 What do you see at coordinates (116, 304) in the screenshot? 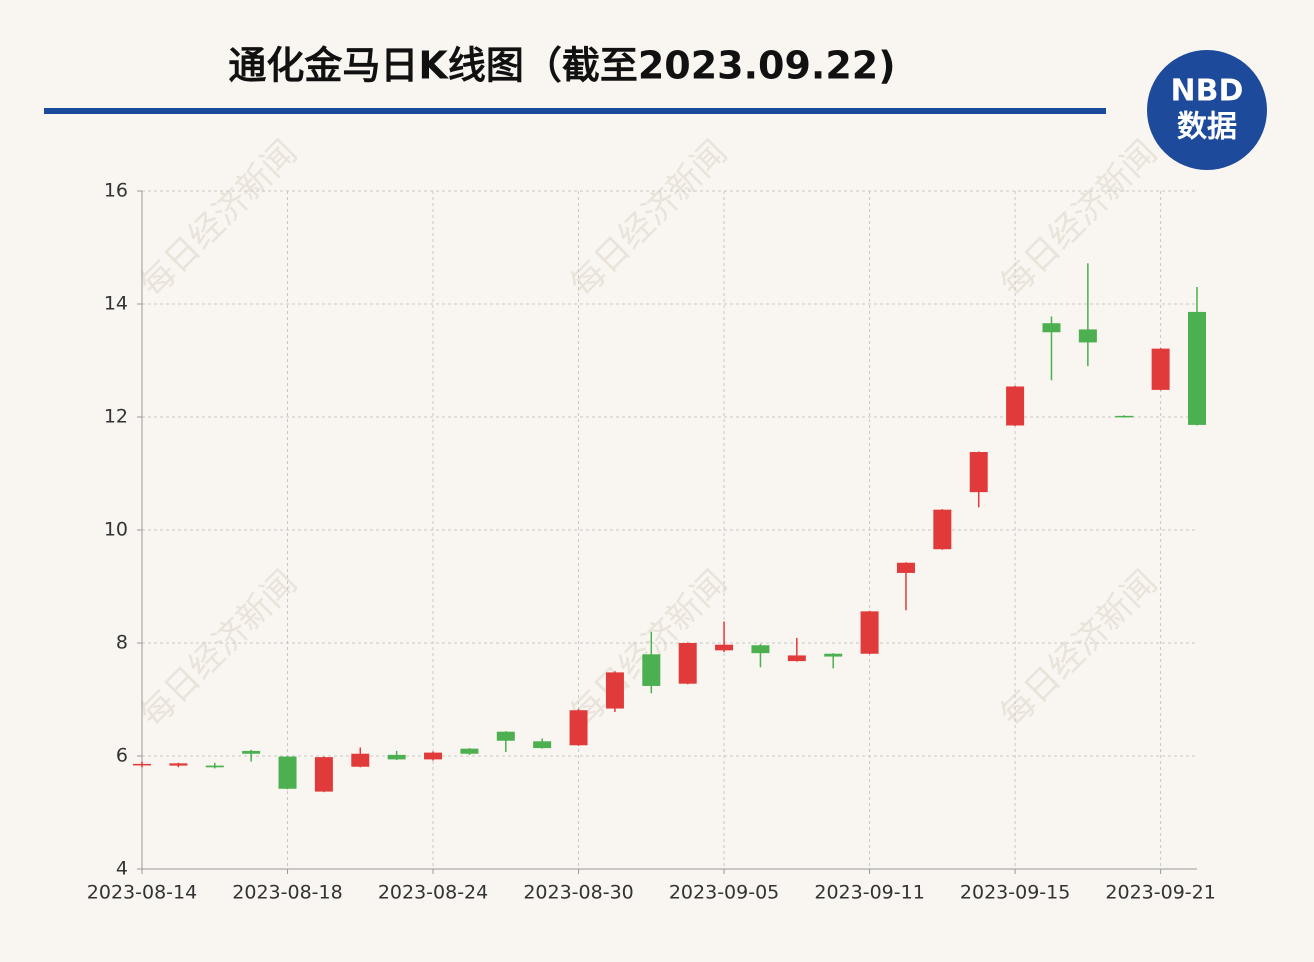
I see `y-tick-label: 14` at bounding box center [116, 304].